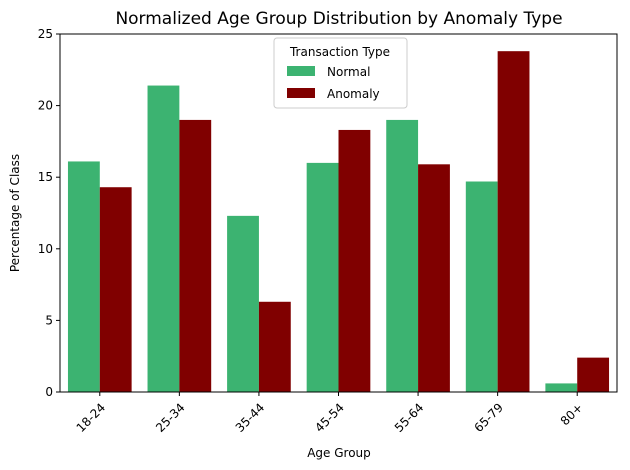  I want to click on x-tick-label: 80+, so click(572, 414).